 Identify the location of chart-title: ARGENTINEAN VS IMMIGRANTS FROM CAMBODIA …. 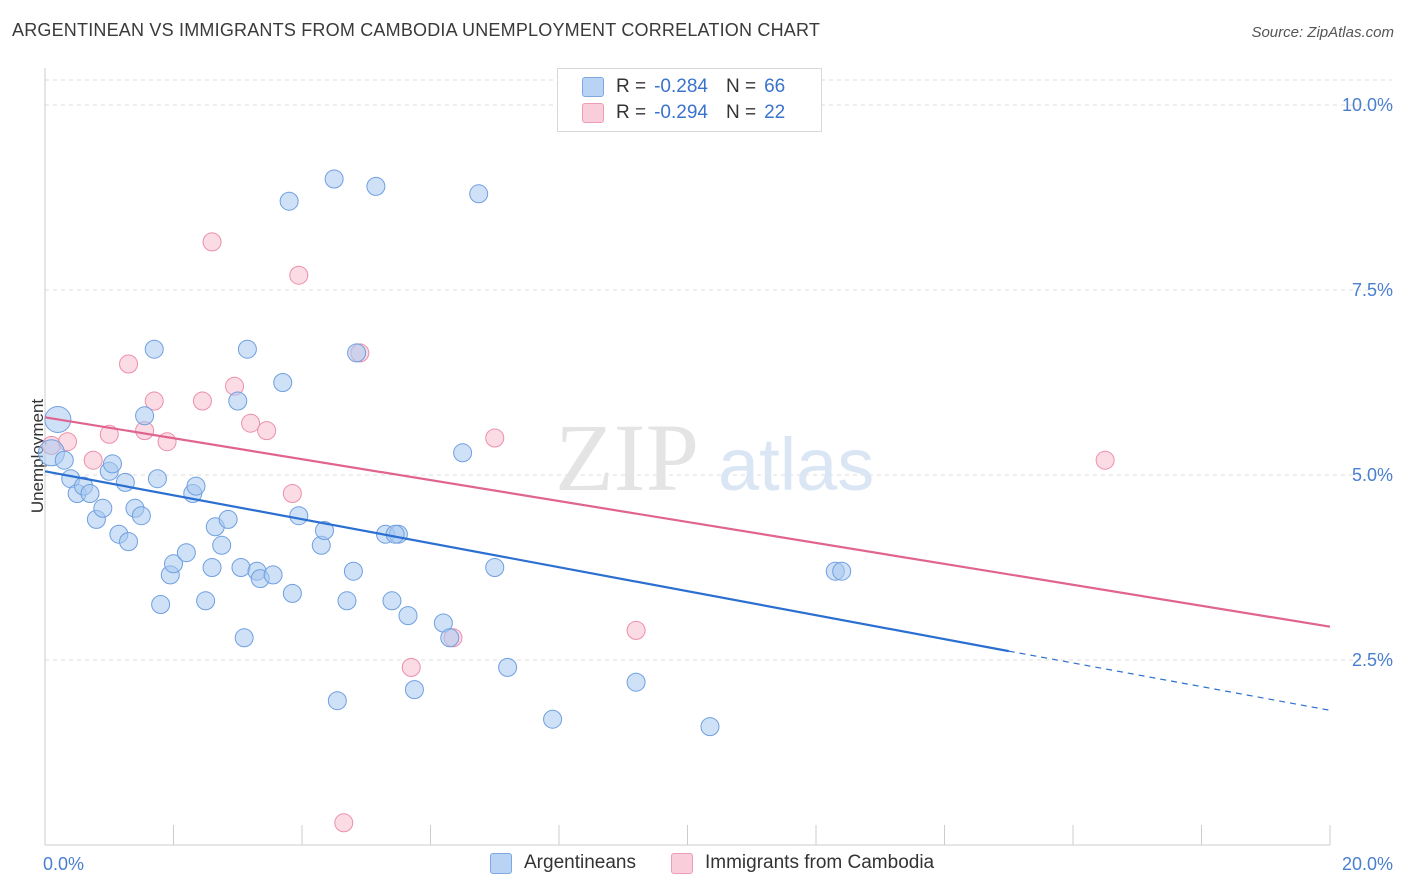
(416, 30).